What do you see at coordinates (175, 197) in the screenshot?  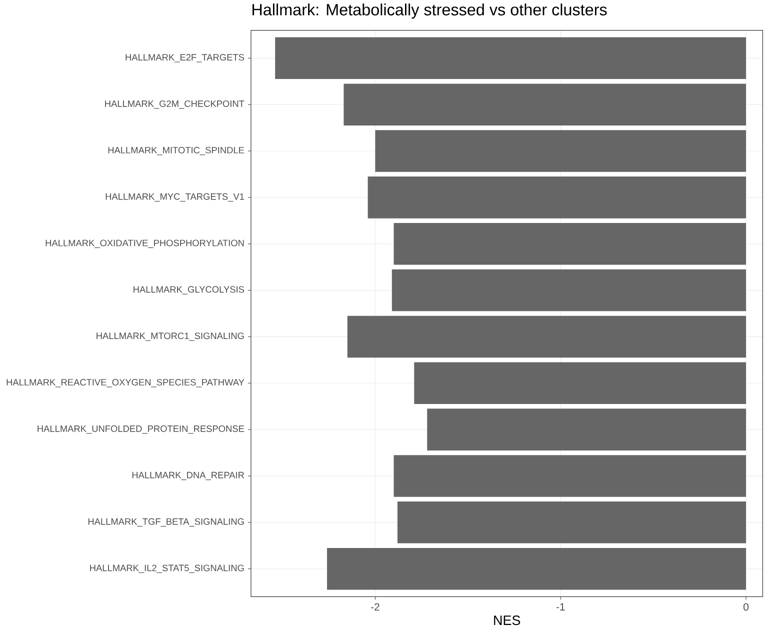 I see `y-tick-label: HALLMARK_MYC_TARGETS_V1` at bounding box center [175, 197].